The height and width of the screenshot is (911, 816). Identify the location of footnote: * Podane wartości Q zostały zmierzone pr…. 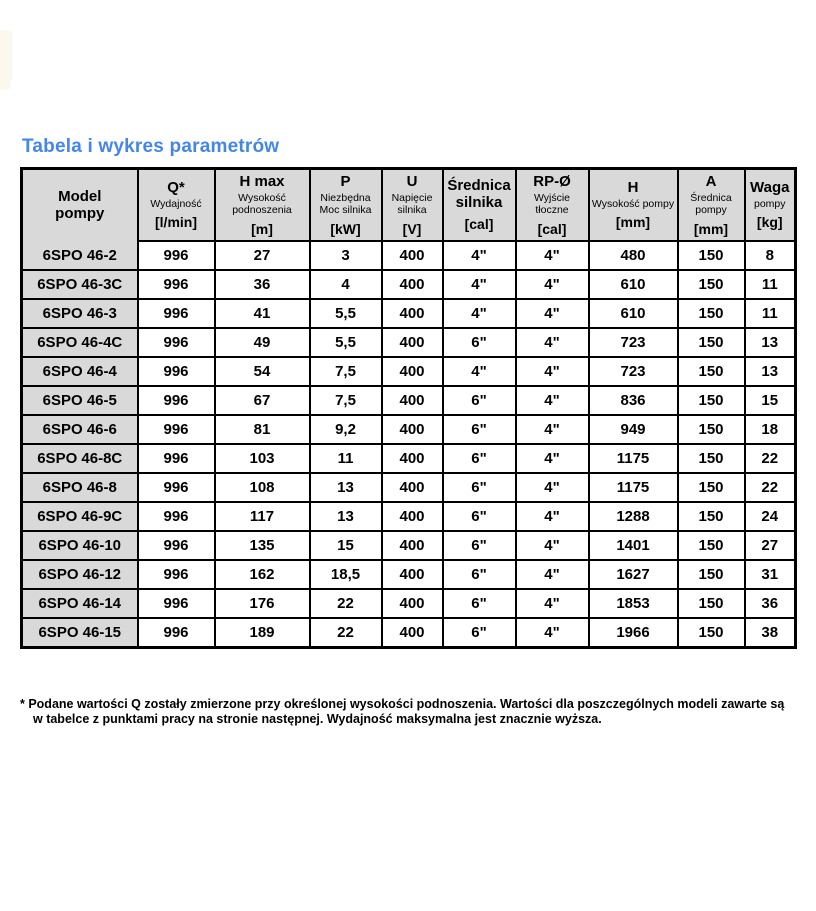
(412, 712).